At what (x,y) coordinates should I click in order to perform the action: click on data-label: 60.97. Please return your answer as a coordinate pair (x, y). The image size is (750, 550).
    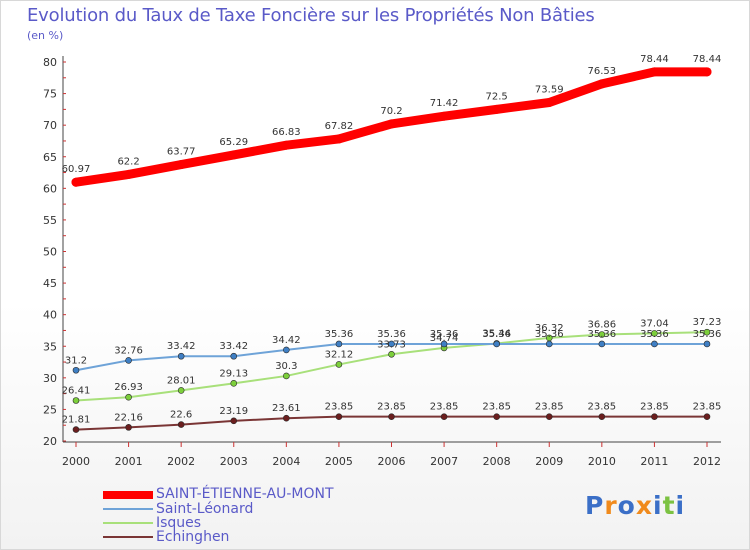
    Looking at the image, I should click on (76, 169).